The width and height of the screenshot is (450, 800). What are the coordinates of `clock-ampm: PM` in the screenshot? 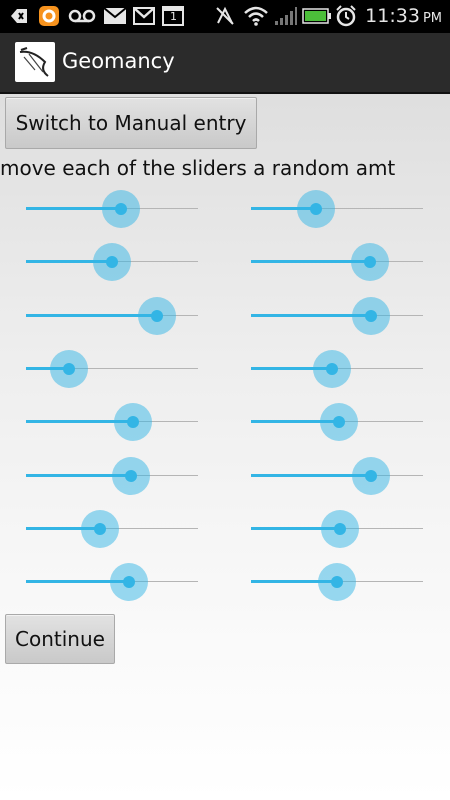 It's located at (432, 18).